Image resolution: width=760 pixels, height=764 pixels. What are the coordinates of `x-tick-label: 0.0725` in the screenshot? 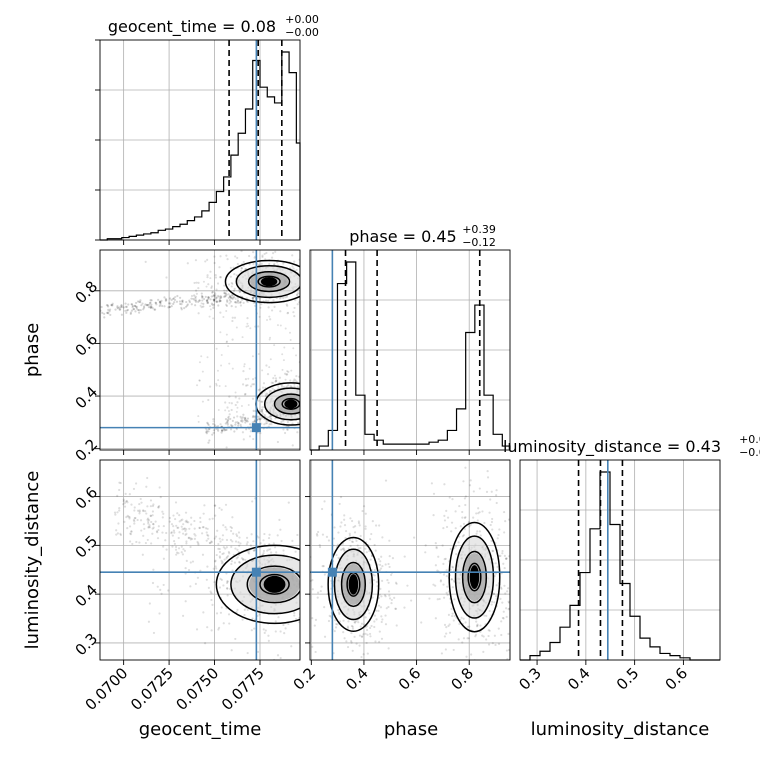 It's located at (152, 689).